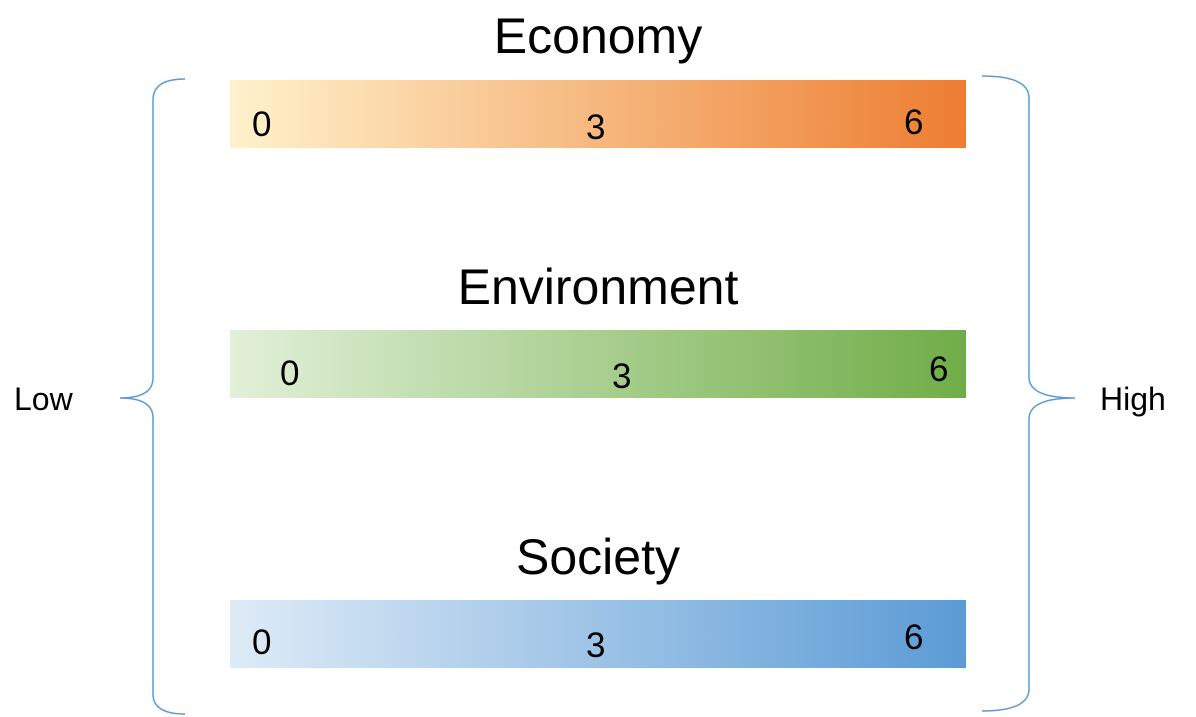 This screenshot has width=1196, height=717. What do you see at coordinates (262, 124) in the screenshot?
I see `tick-label-economy-0: 0` at bounding box center [262, 124].